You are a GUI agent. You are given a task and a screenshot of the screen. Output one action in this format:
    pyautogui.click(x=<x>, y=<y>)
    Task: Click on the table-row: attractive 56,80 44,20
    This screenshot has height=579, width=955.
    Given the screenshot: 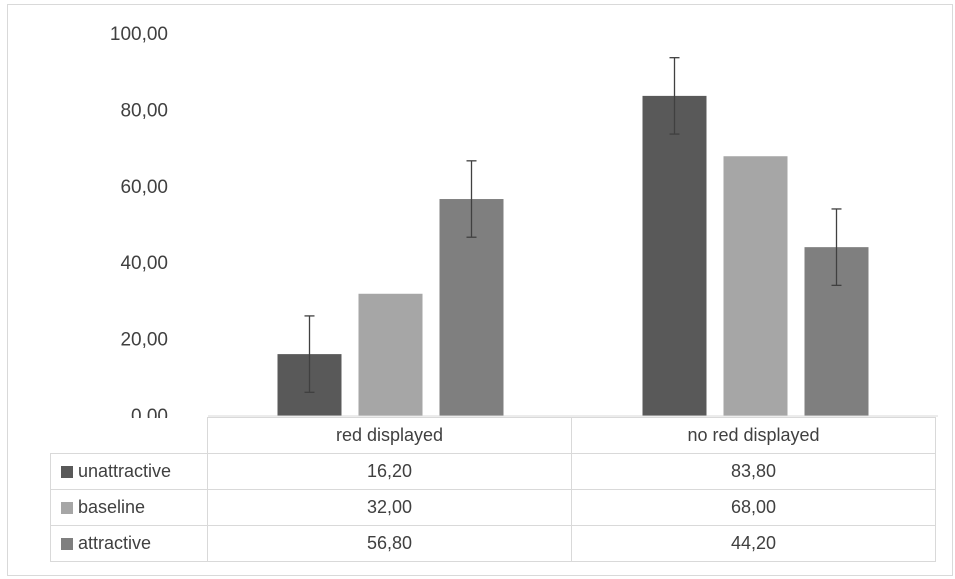 What is the action you would take?
    pyautogui.click(x=493, y=543)
    